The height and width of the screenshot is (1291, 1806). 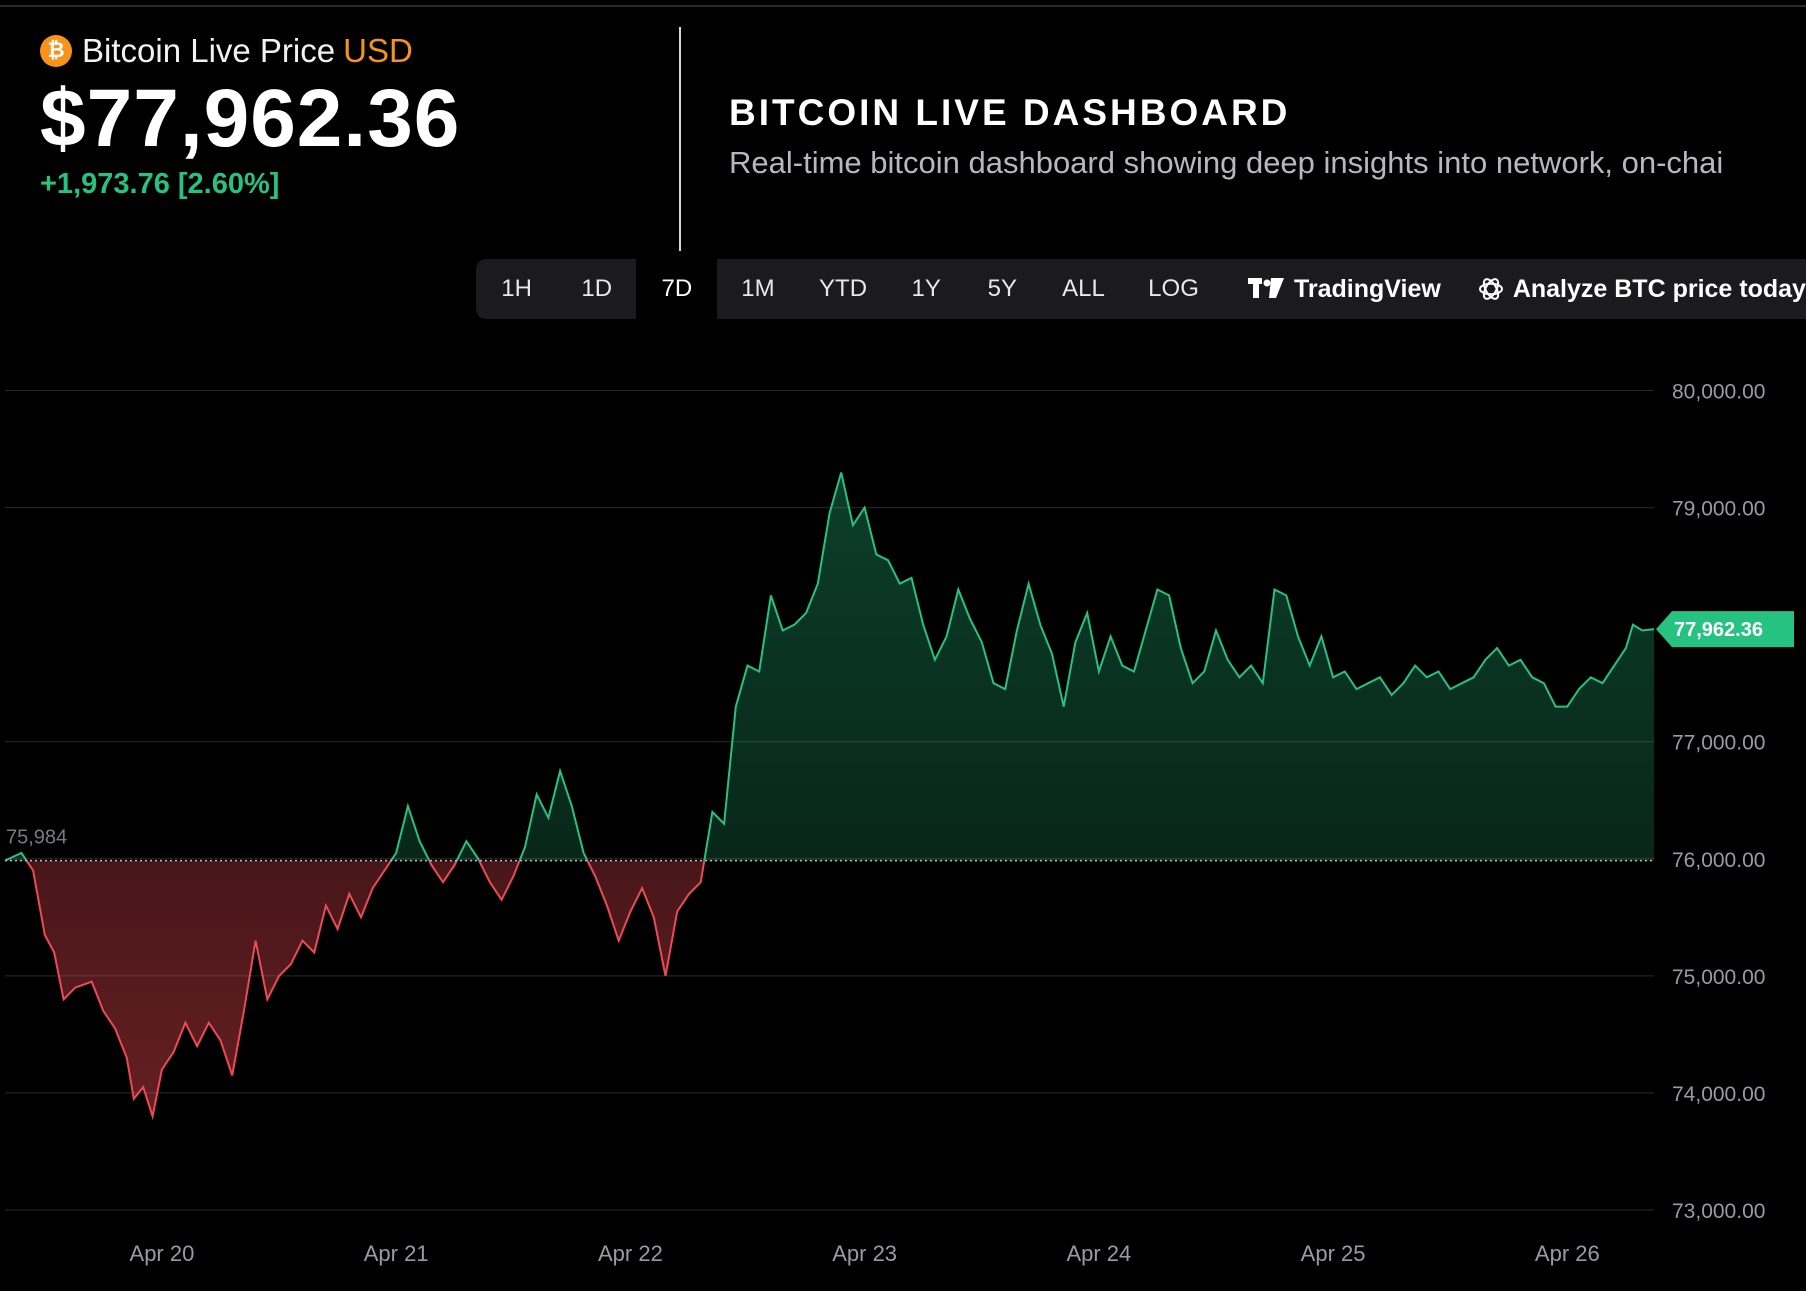 I want to click on range-1y-button: 1Y, so click(x=926, y=288).